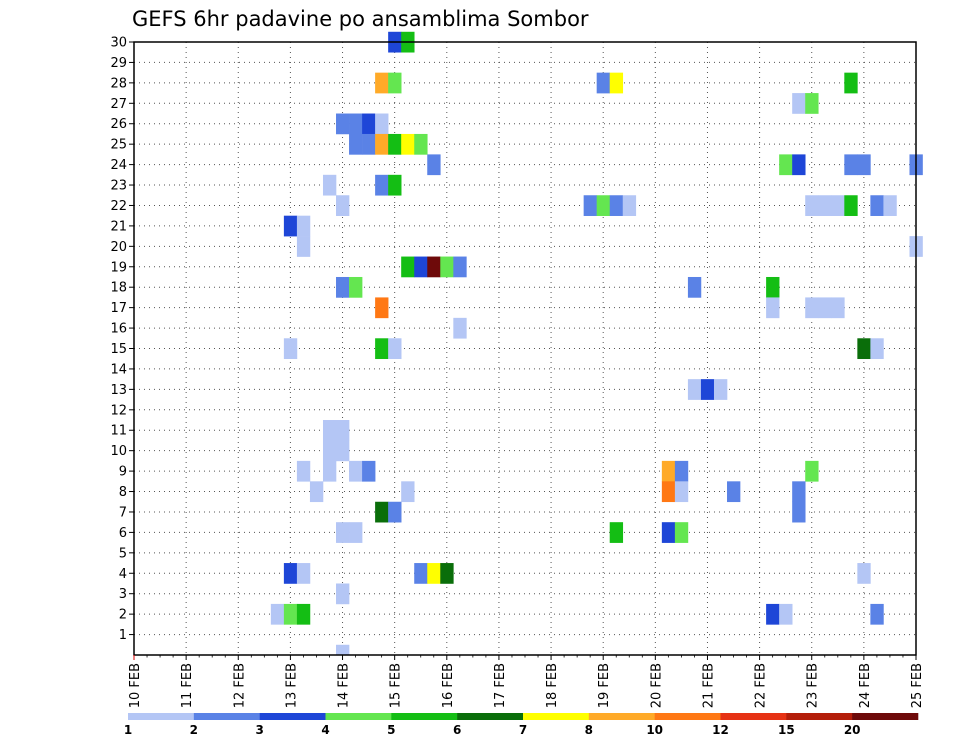 This screenshot has height=742, width=960. Describe the element at coordinates (259, 730) in the screenshot. I see `legend-label: 3` at that location.